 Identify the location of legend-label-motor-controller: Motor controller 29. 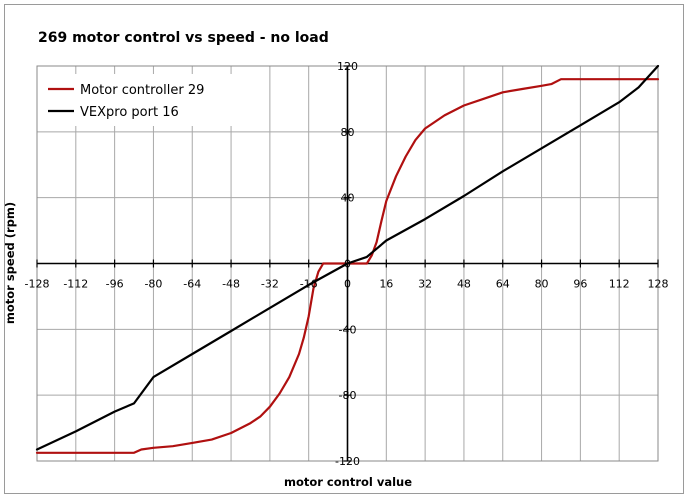
(142, 90).